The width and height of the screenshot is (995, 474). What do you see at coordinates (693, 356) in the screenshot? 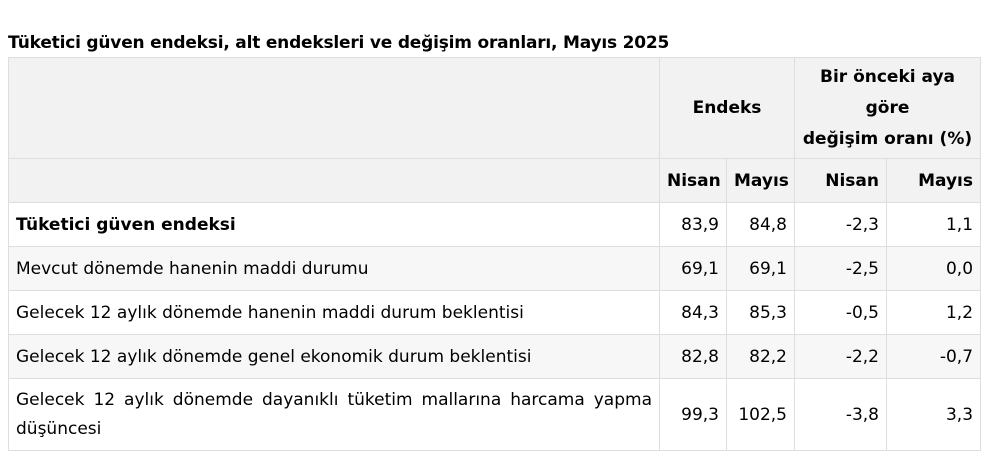
I see `cell-idx-nisan: 82,8` at bounding box center [693, 356].